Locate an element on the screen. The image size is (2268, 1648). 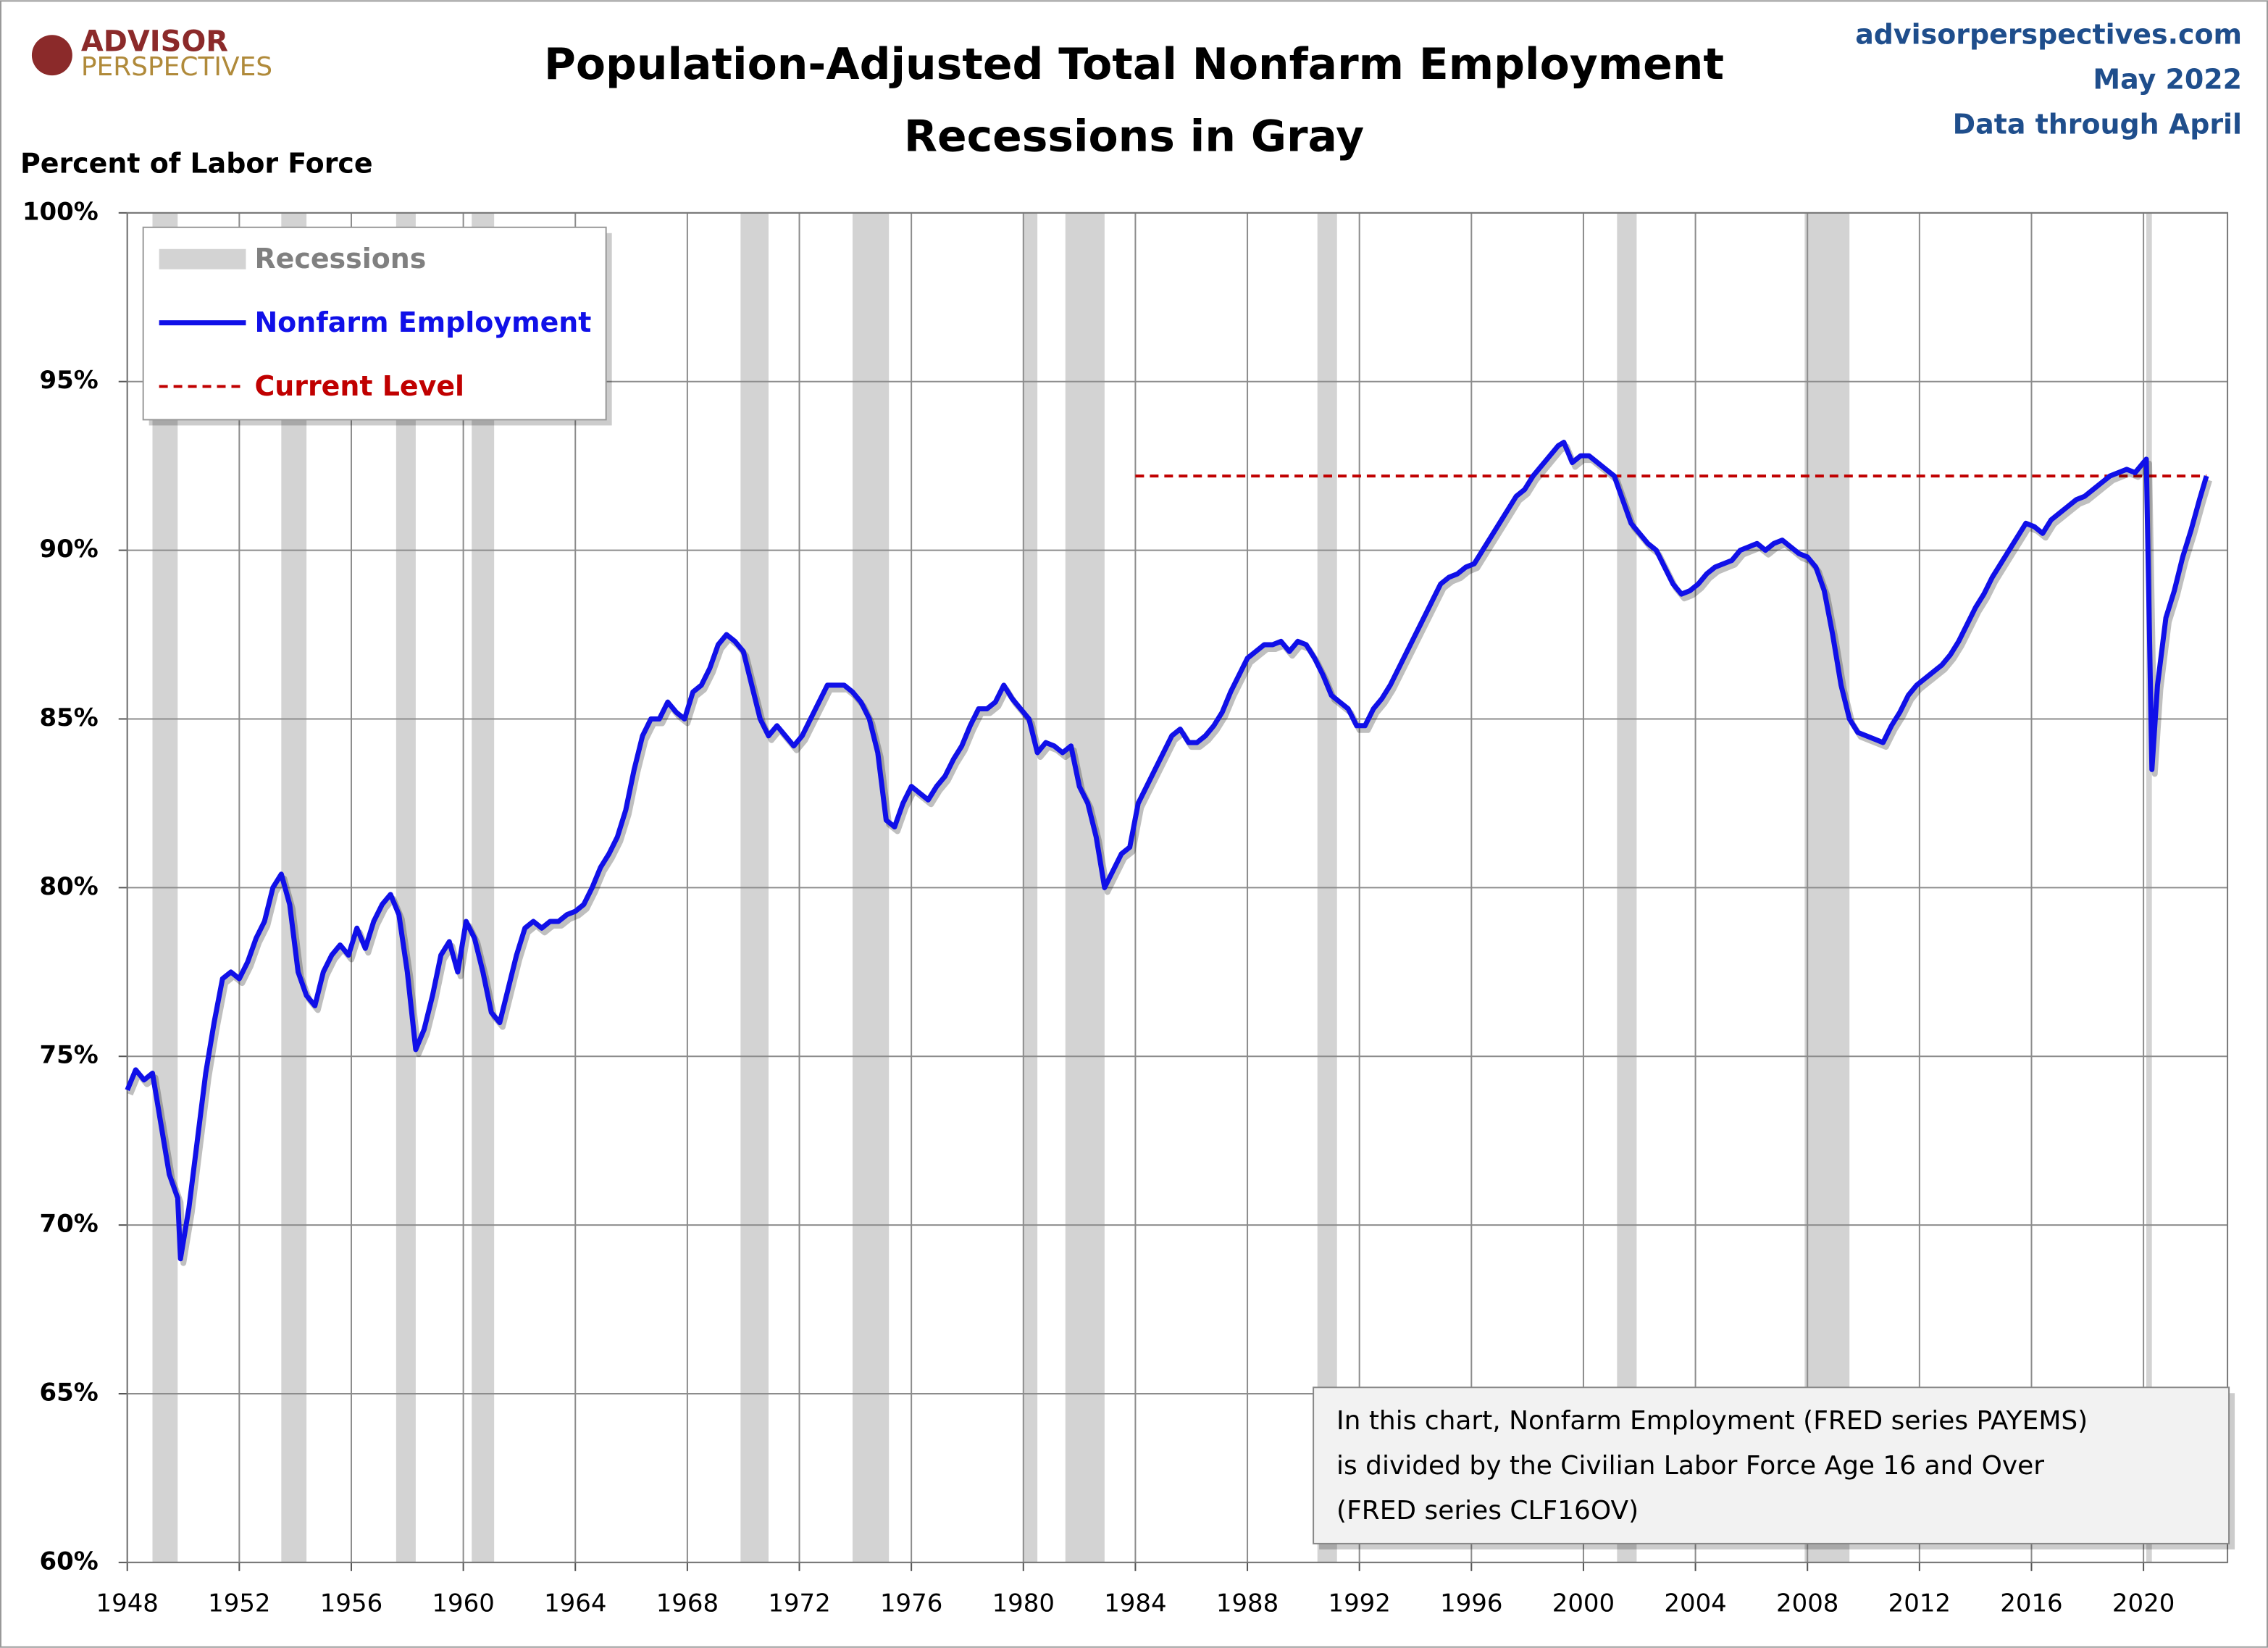
x-tick-label: 2012 is located at coordinates (1920, 1603).